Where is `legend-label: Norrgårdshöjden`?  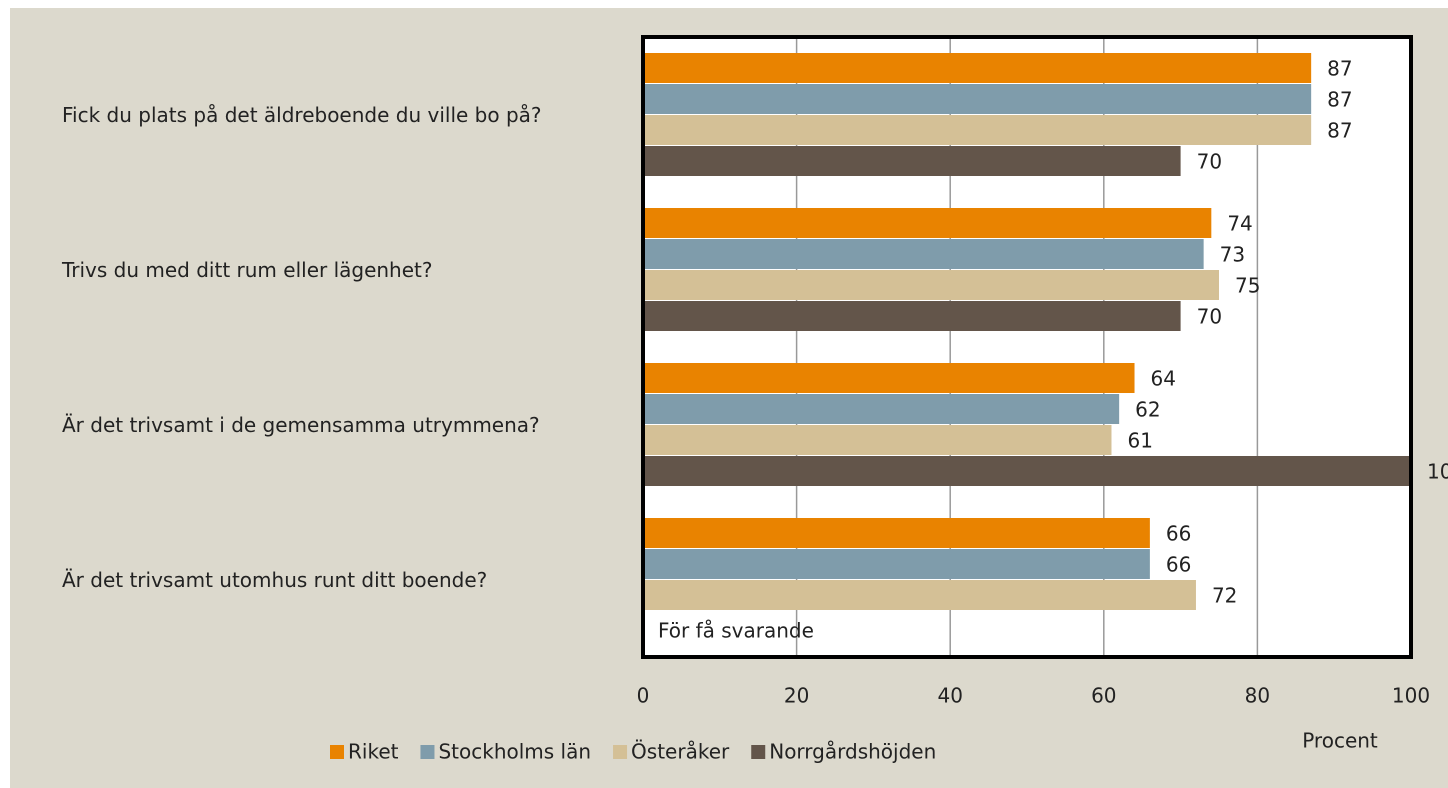 legend-label: Norrgårdshöjden is located at coordinates (852, 752).